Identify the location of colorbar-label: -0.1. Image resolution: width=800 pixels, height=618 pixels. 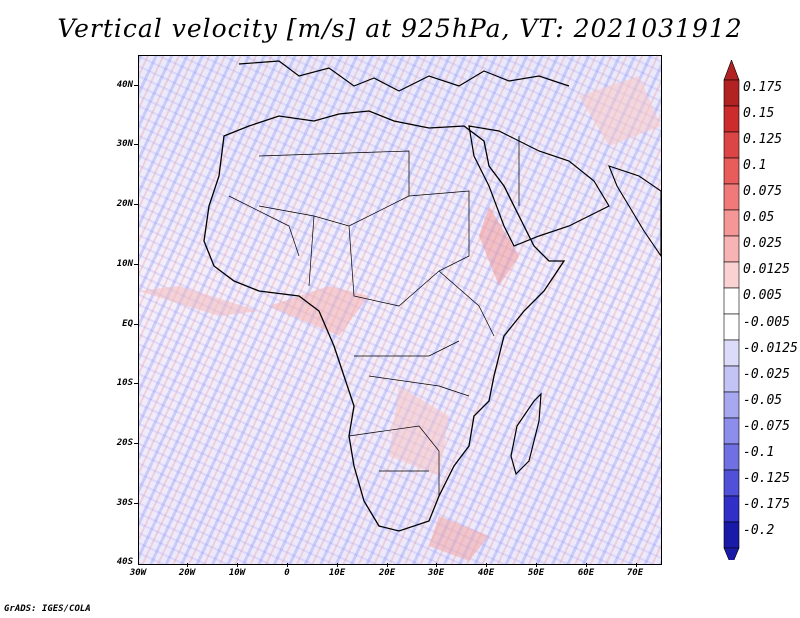
(759, 452).